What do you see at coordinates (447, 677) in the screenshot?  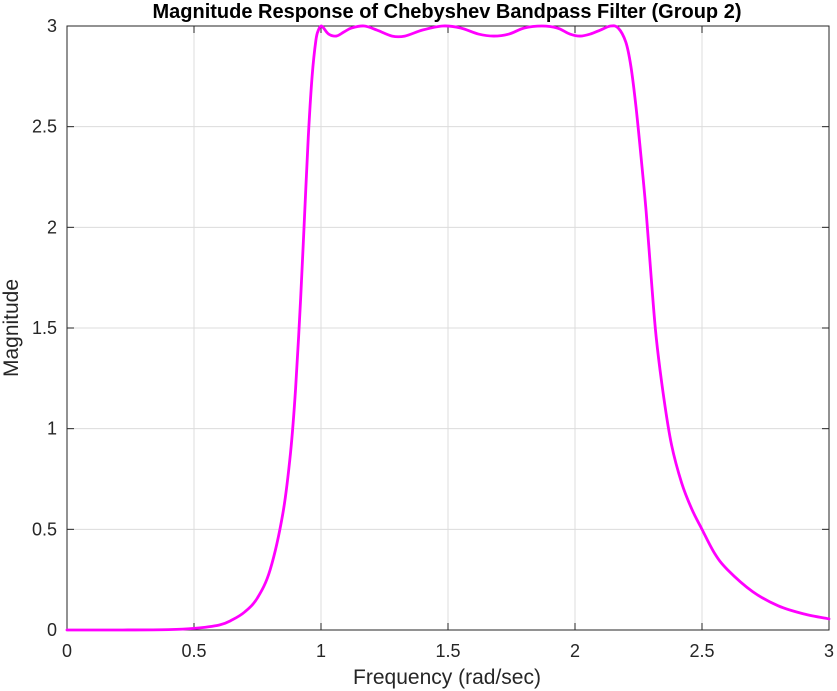 I see `x-axis-label: Frequency (rad/sec)` at bounding box center [447, 677].